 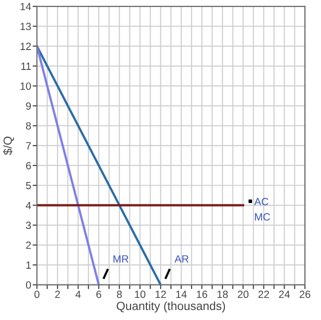 What do you see at coordinates (25, 86) in the screenshot?
I see `y-tick-label: 10` at bounding box center [25, 86].